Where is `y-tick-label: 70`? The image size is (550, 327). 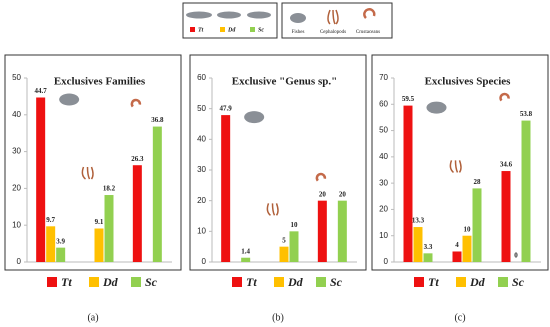 y-tick-label: 70 is located at coordinates (383, 77).